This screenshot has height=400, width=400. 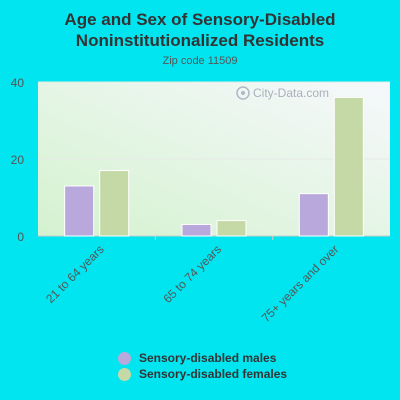 I want to click on x-tick-label: 65 to 74 years, so click(x=192, y=274).